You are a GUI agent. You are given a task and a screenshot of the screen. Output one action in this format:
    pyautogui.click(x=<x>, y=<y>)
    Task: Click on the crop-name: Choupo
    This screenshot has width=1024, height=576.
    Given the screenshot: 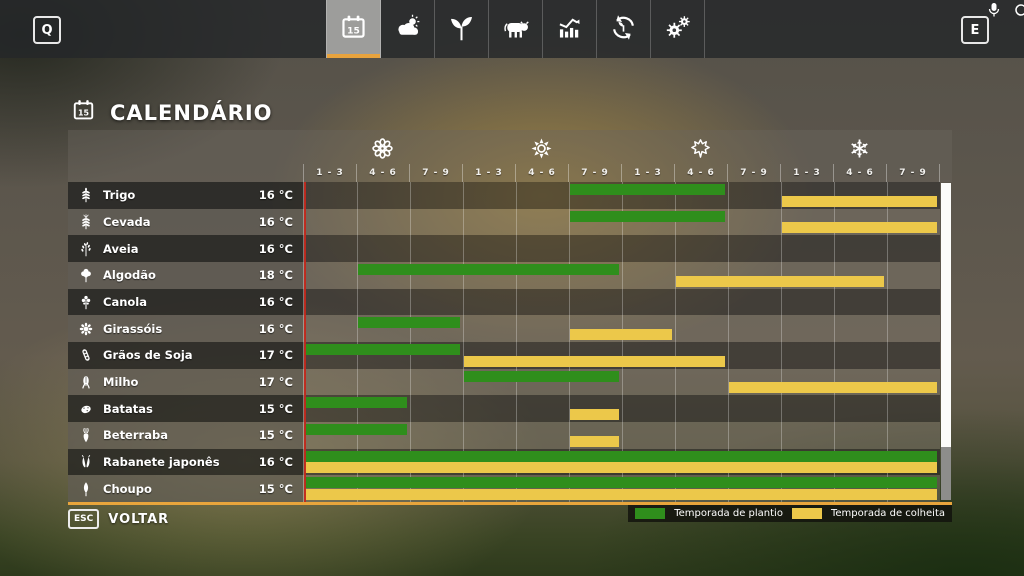 What is the action you would take?
    pyautogui.click(x=127, y=488)
    